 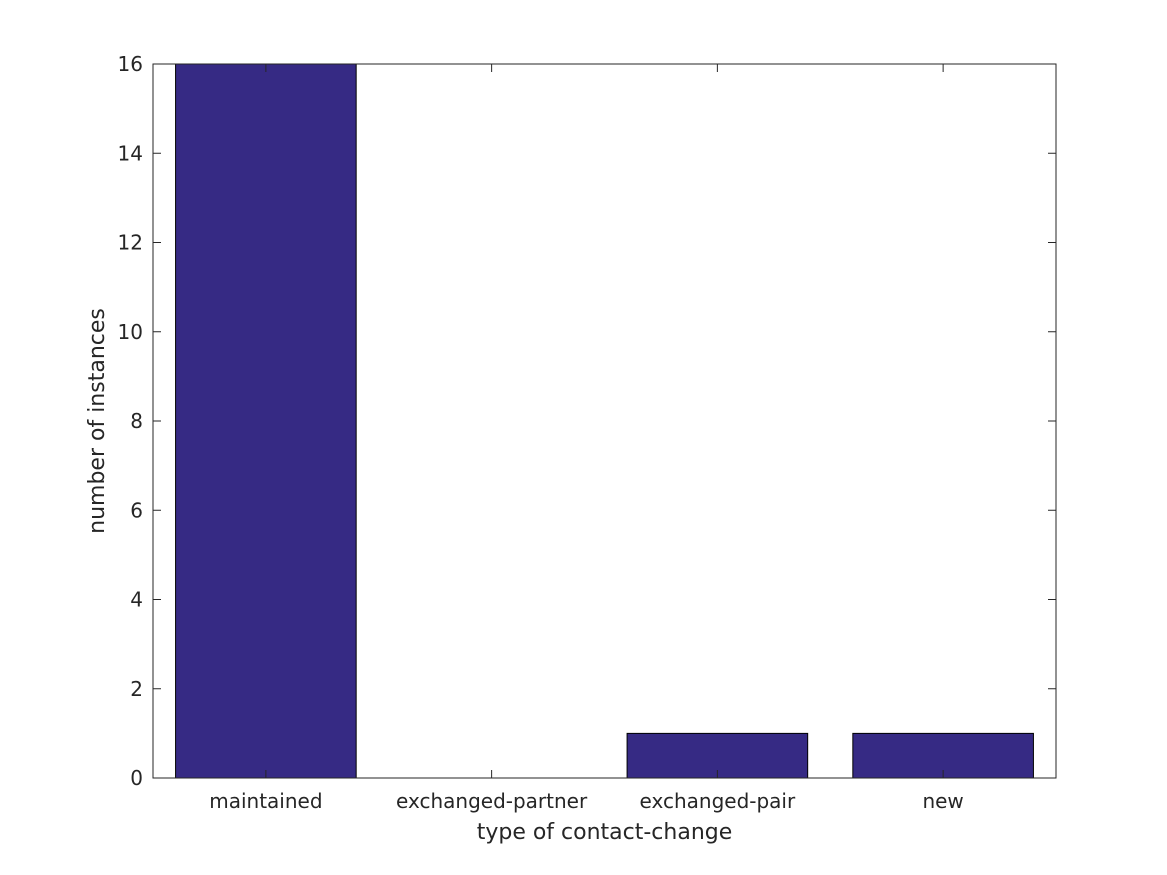 What do you see at coordinates (130, 243) in the screenshot?
I see `y-tick-label-12: 12` at bounding box center [130, 243].